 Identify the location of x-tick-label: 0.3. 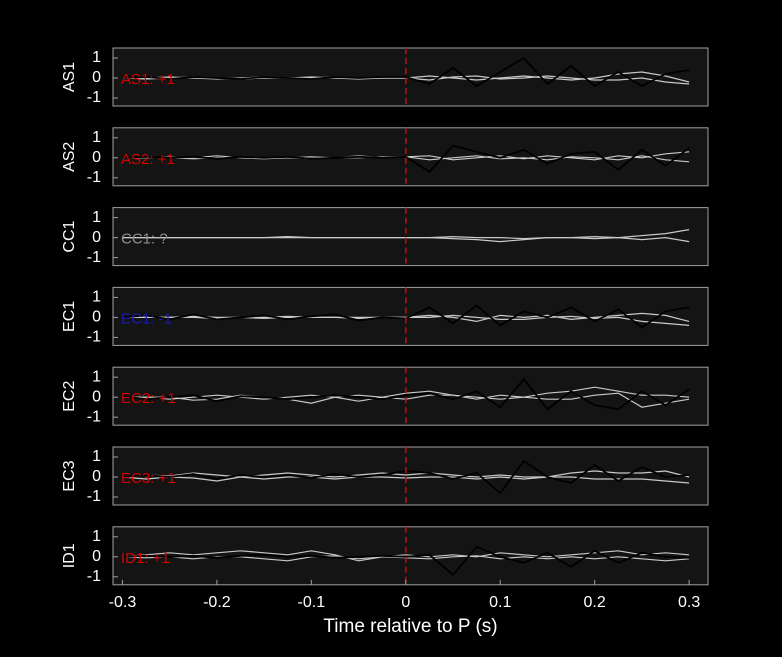
(689, 602).